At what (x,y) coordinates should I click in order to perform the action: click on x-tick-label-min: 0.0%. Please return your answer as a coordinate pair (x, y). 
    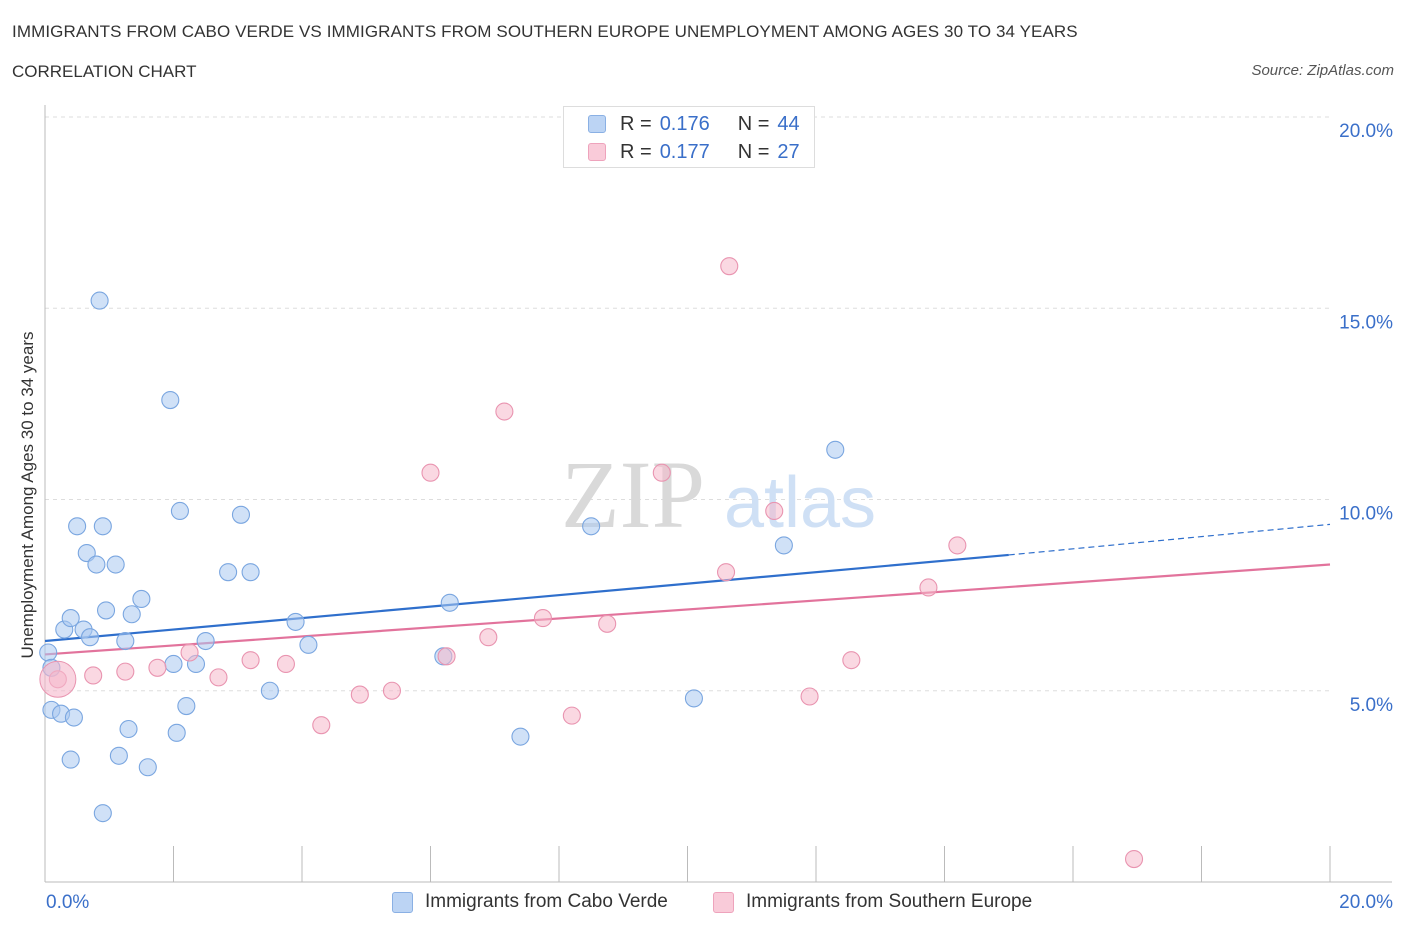
    Looking at the image, I should click on (67, 902).